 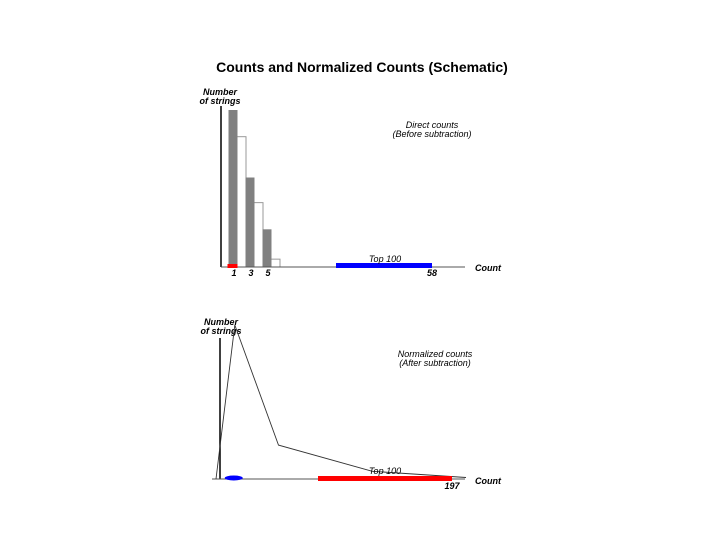 I want to click on top-tick-label-58: 58, so click(x=432, y=273).